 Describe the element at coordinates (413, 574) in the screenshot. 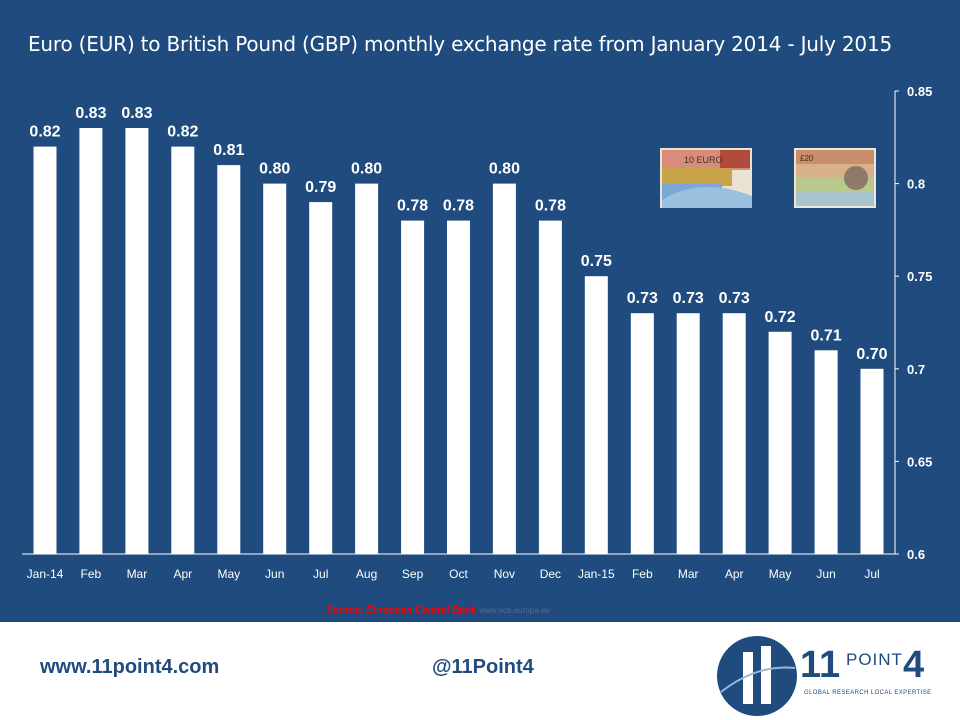

I see `x-tick-label: Sep` at that location.